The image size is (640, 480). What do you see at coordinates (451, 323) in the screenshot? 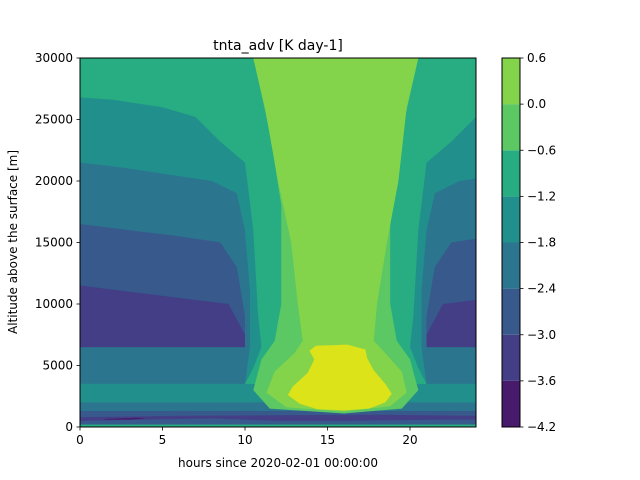
I see `contour-fill-deep-band-right` at bounding box center [451, 323].